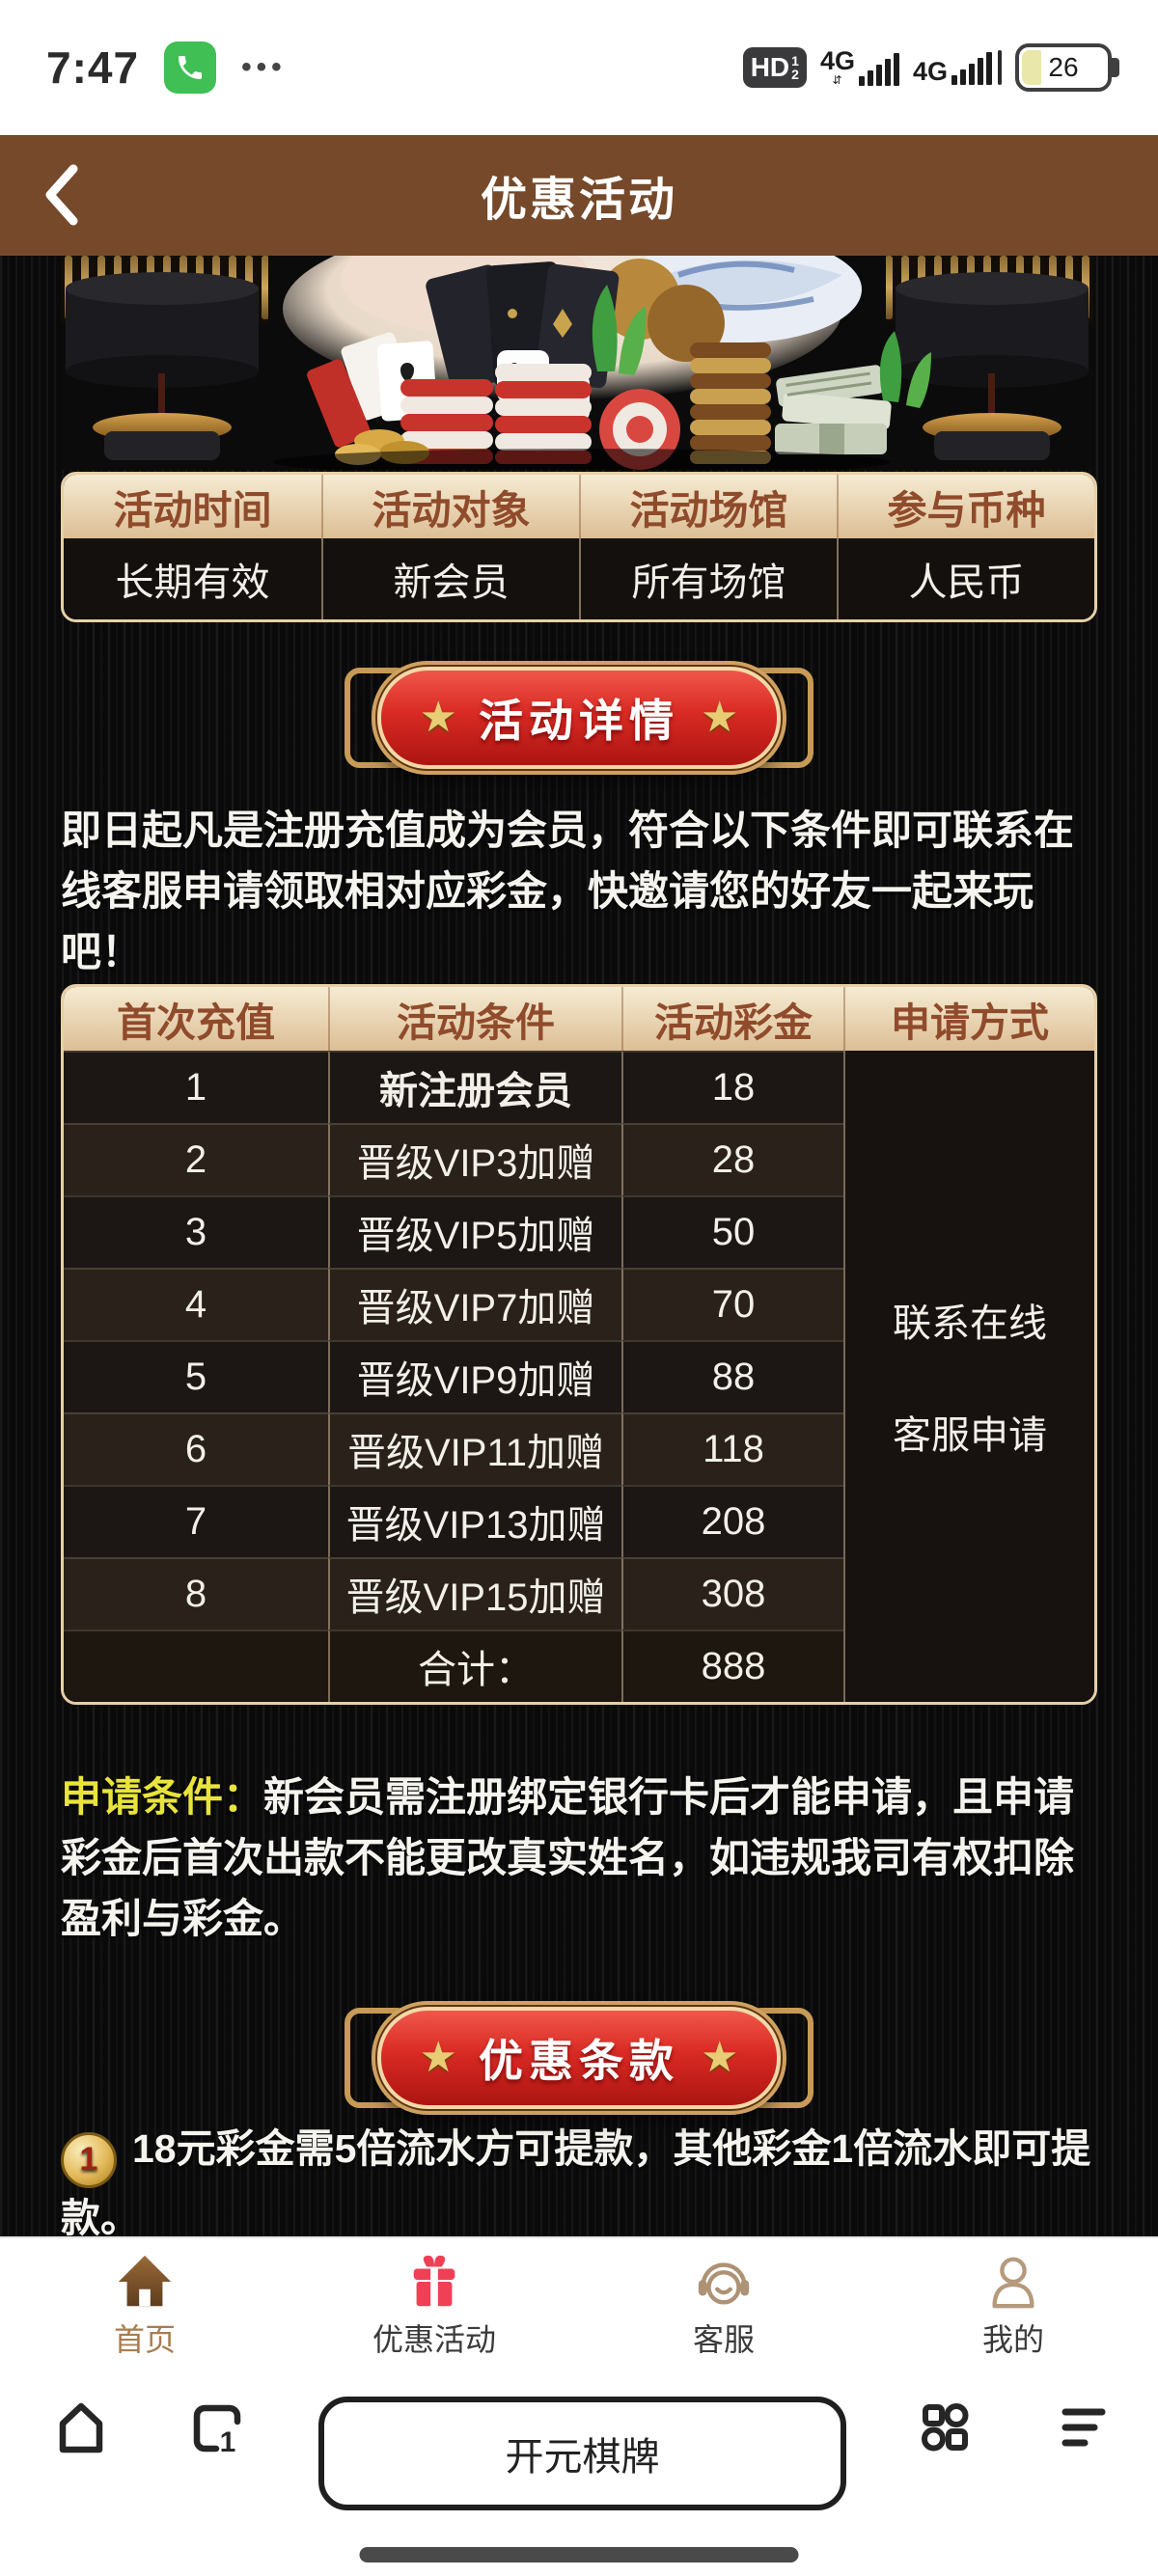  What do you see at coordinates (264, 66) in the screenshot?
I see `notification-dots: •••` at bounding box center [264, 66].